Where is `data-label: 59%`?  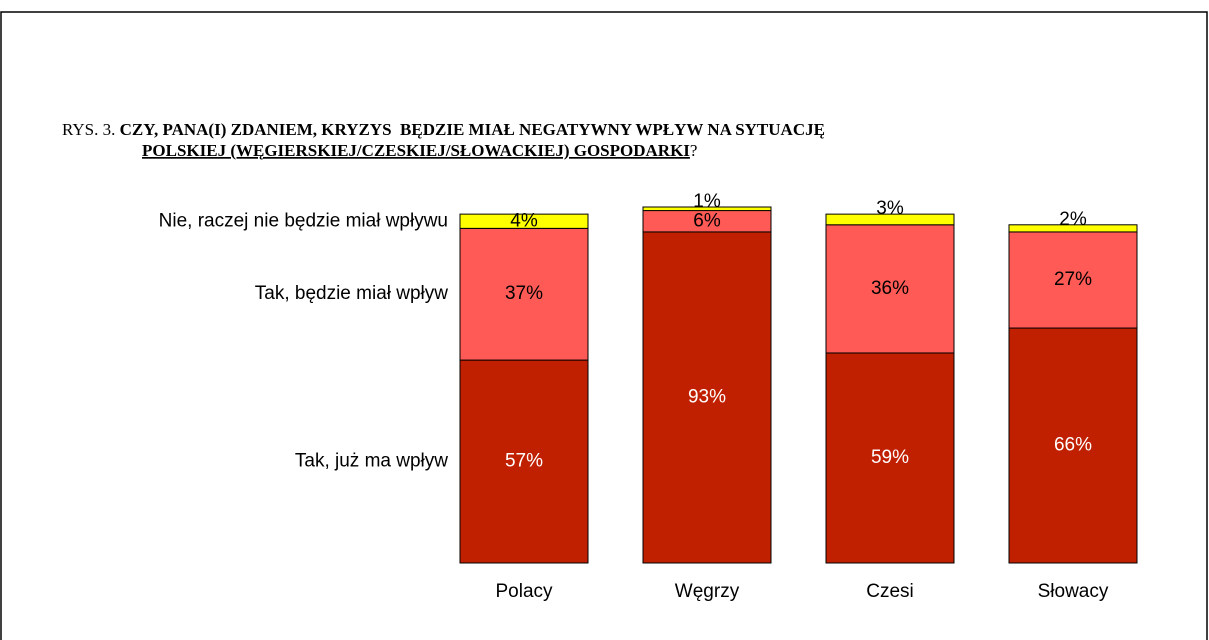
data-label: 59% is located at coordinates (890, 457).